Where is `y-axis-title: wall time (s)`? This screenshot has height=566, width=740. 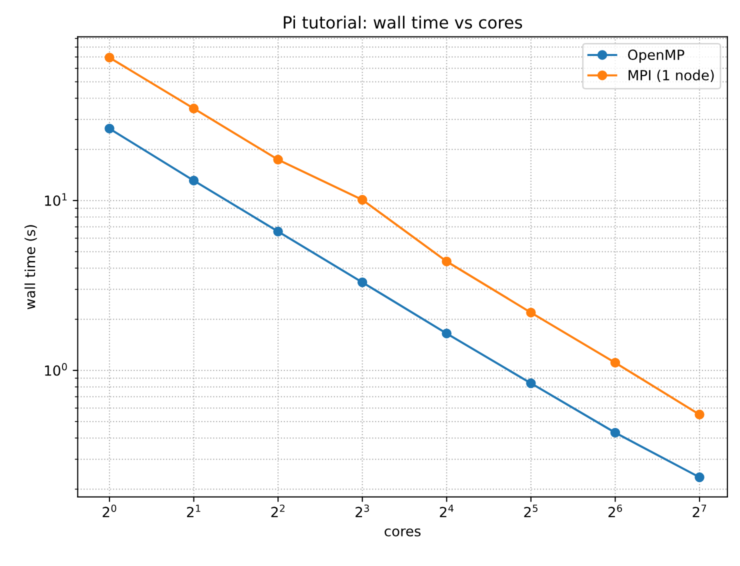
y-axis-title: wall time (s) is located at coordinates (30, 267).